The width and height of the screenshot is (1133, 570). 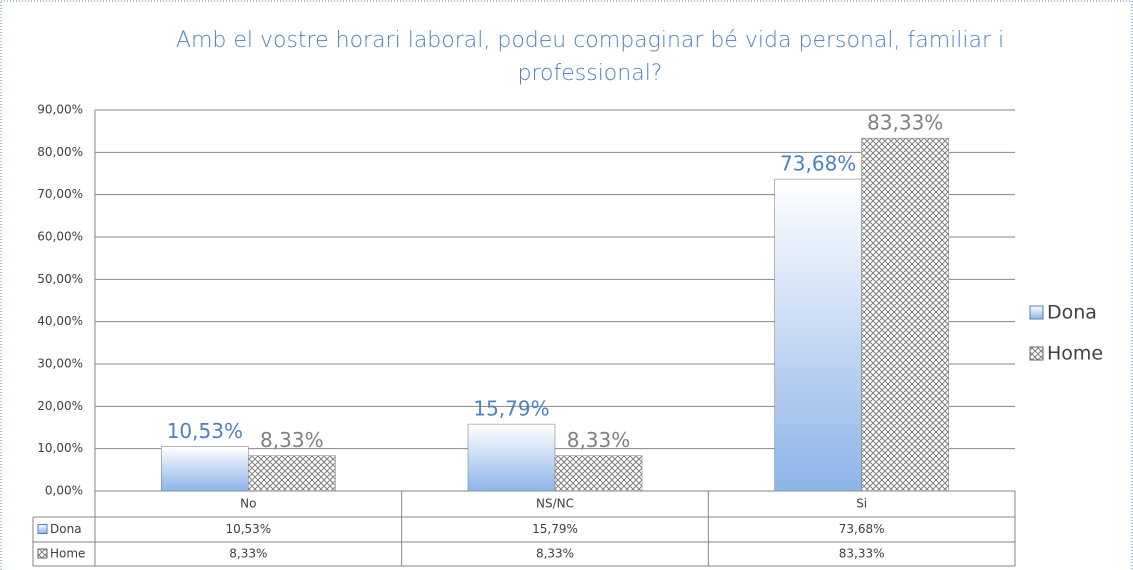 What do you see at coordinates (60, 279) in the screenshot?
I see `y-tick-label: 50,00%` at bounding box center [60, 279].